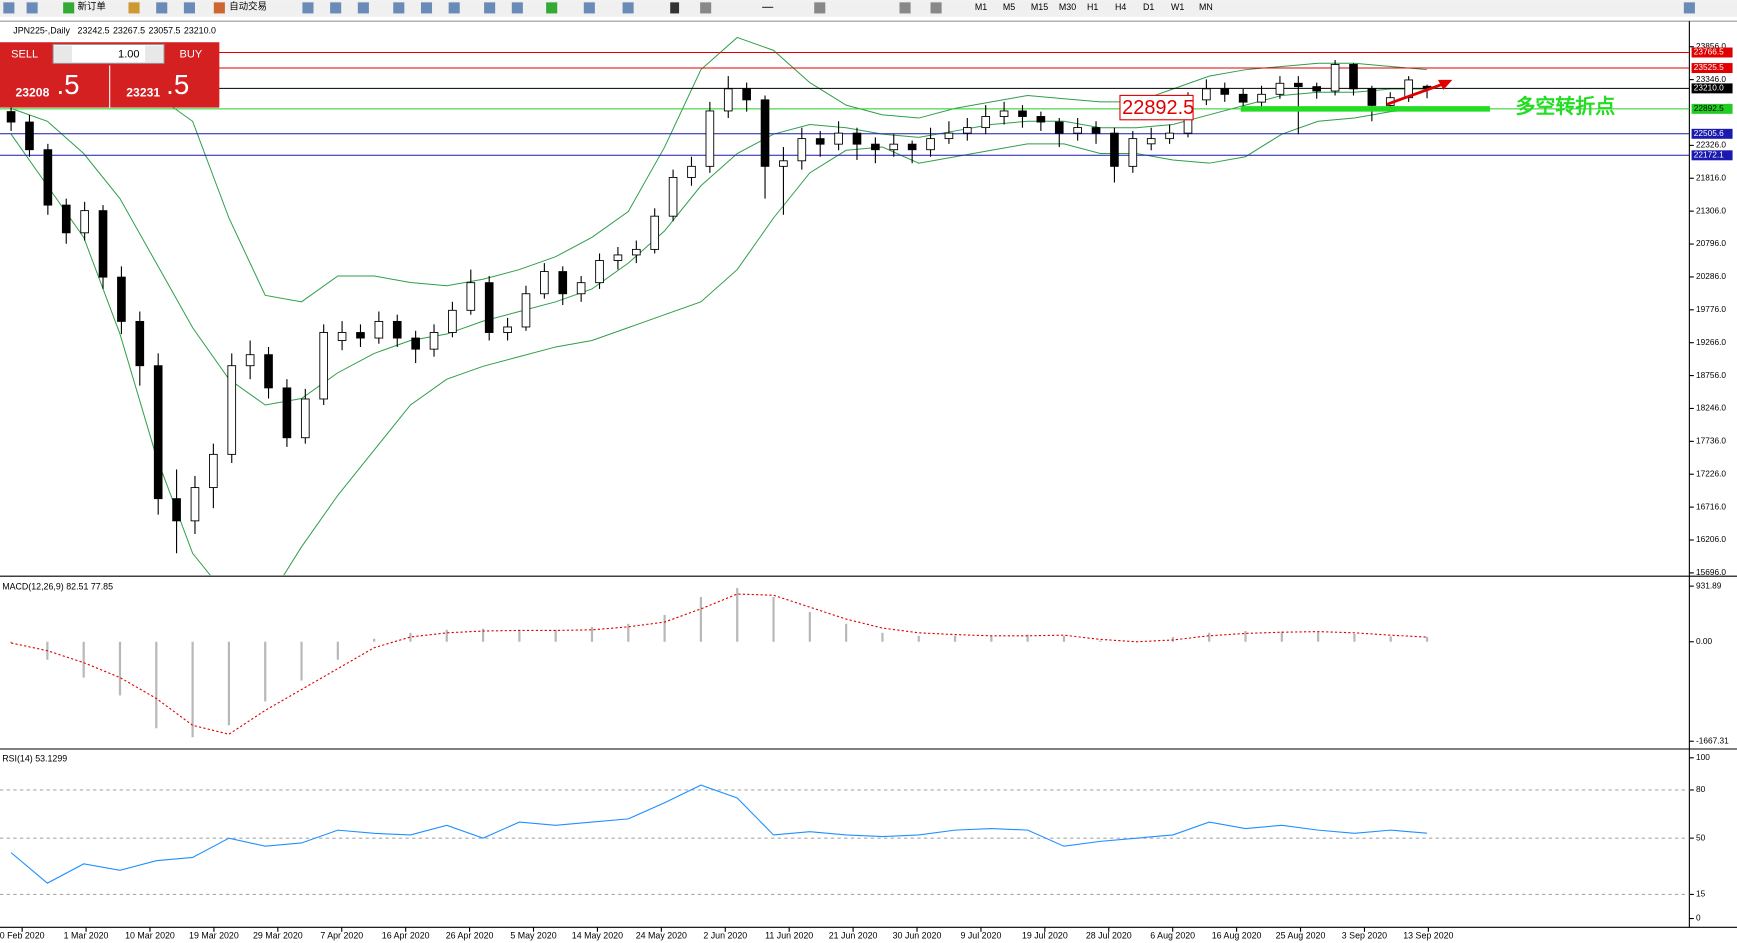  Describe the element at coordinates (1039, 7) in the screenshot. I see `timeframe-button: M15` at that location.